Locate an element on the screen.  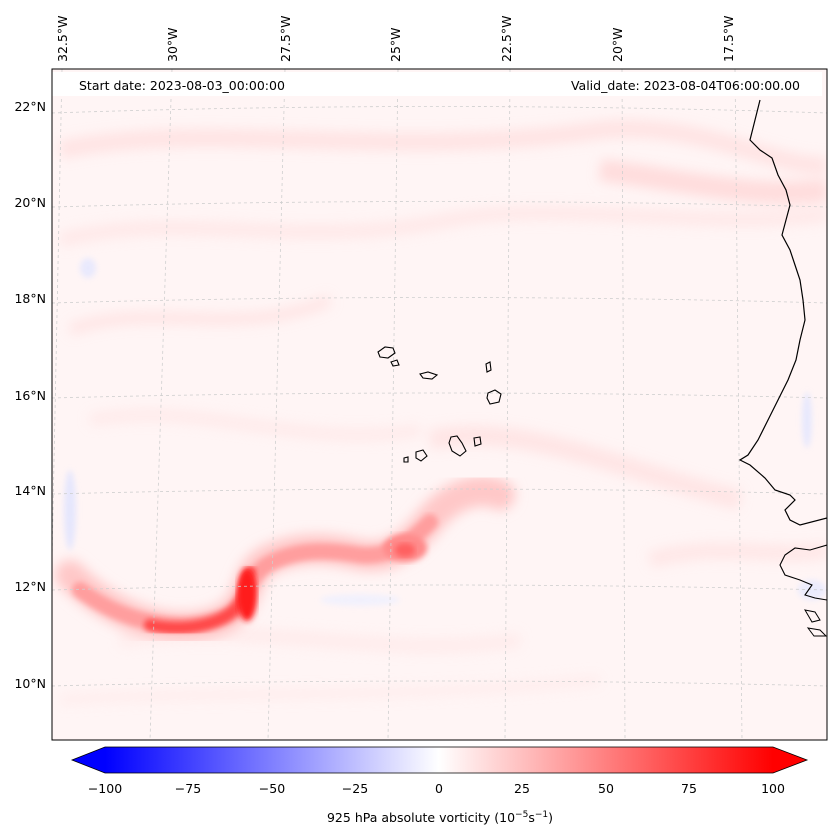
colorbar-max-extend is located at coordinates (790, 760).